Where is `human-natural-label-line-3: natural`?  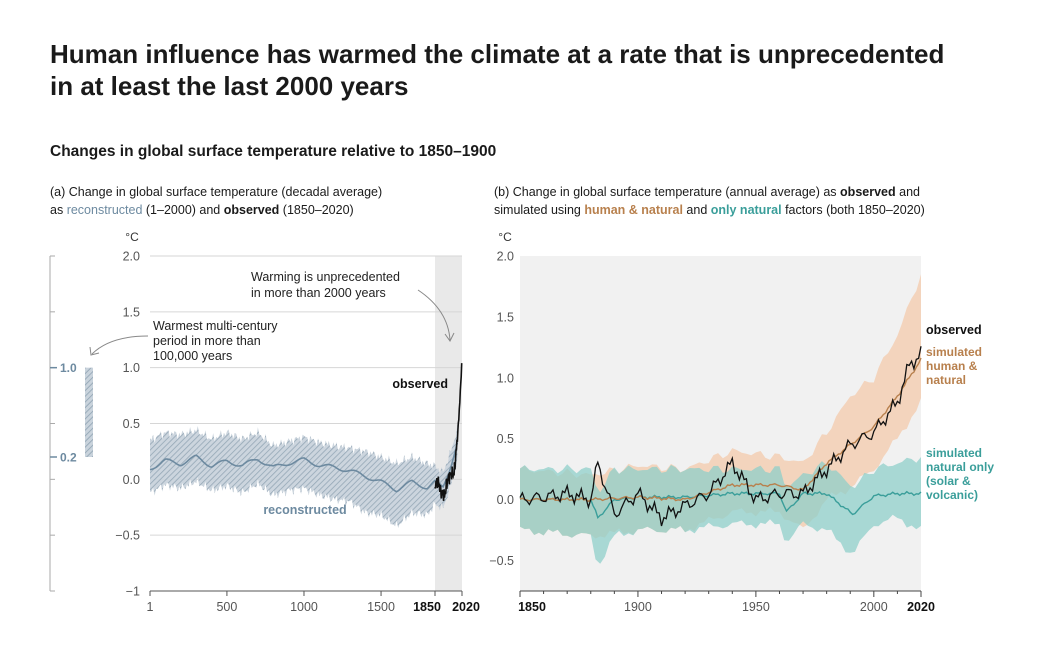 human-natural-label-line-3: natural is located at coordinates (946, 380).